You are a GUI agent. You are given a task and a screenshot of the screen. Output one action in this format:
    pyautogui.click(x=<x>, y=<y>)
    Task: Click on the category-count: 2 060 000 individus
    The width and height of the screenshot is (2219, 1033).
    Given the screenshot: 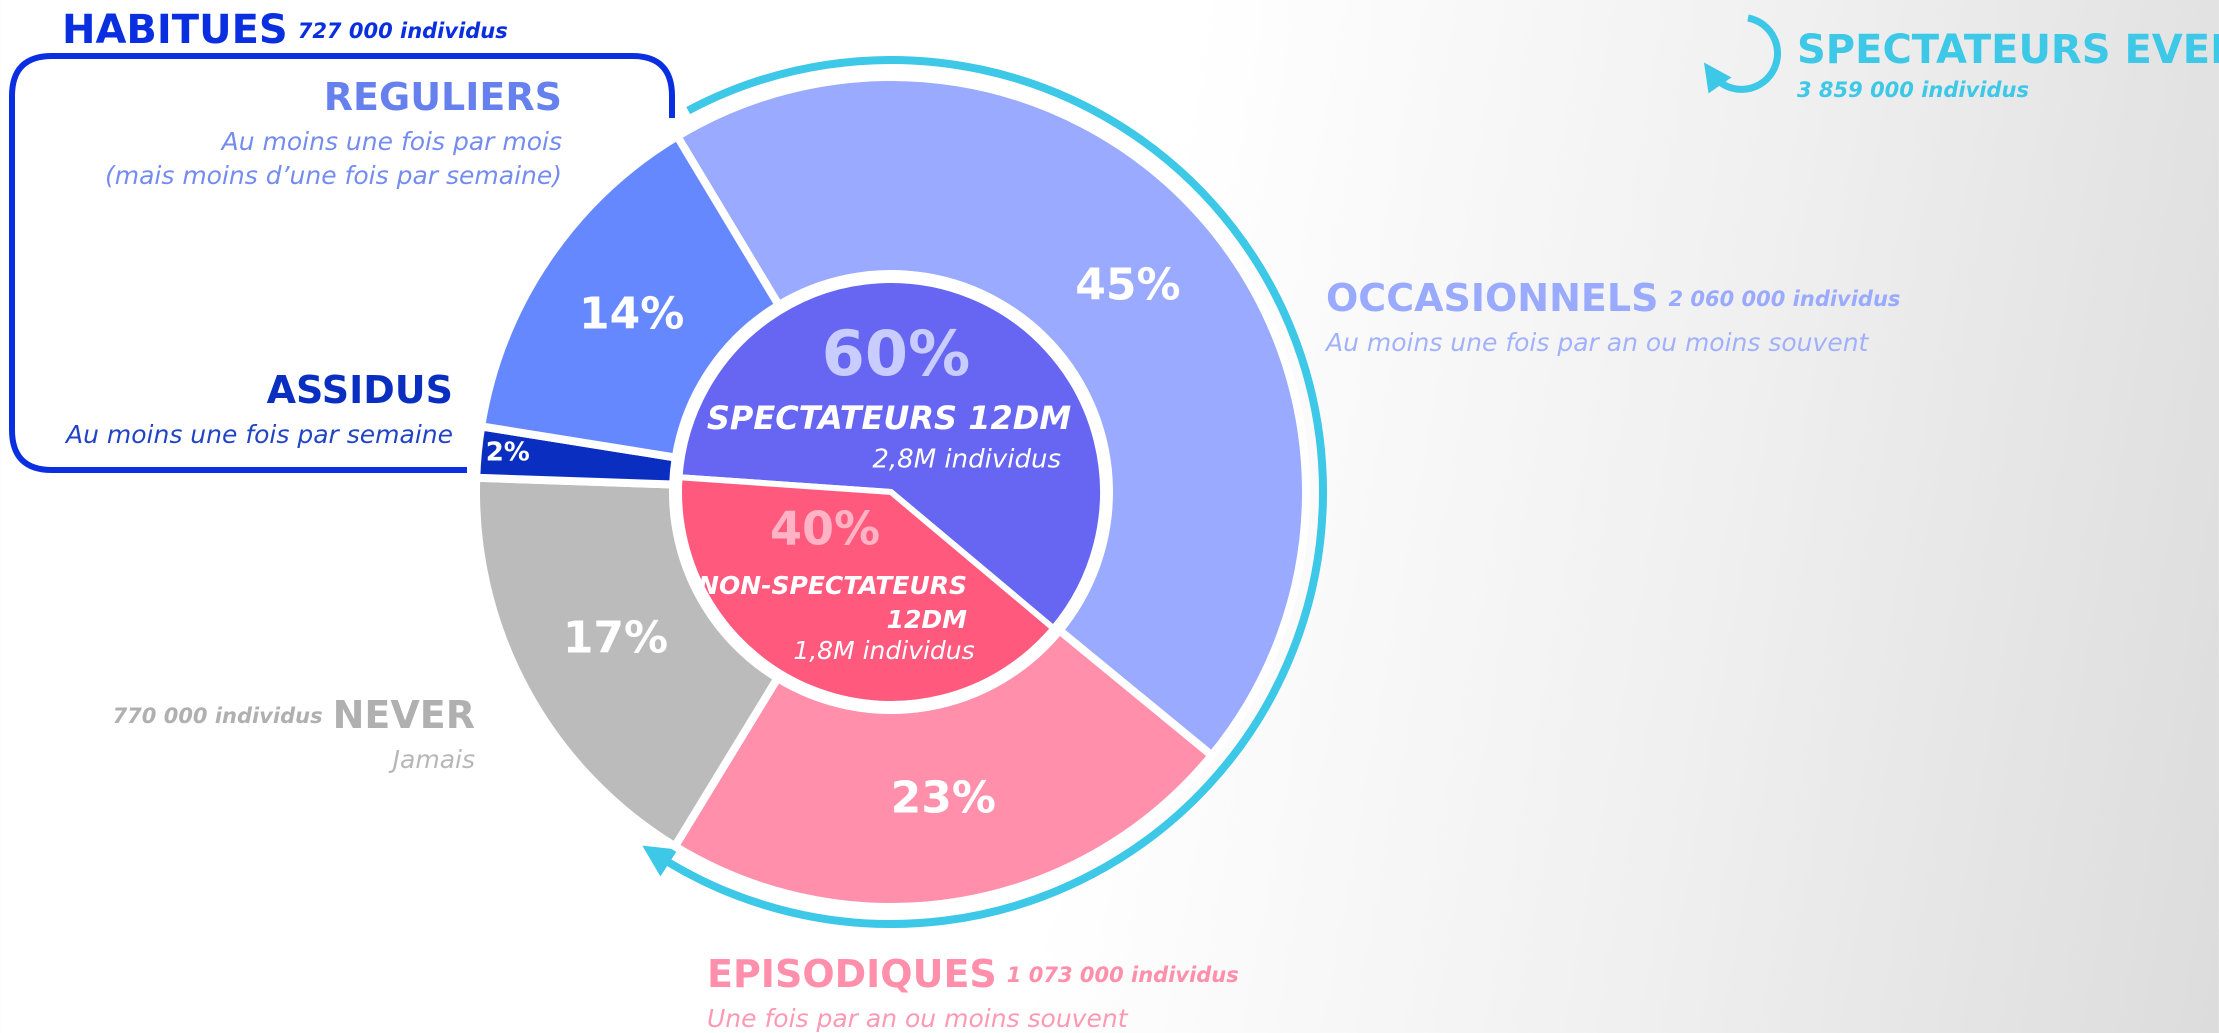 What is the action you would take?
    pyautogui.click(x=1784, y=299)
    